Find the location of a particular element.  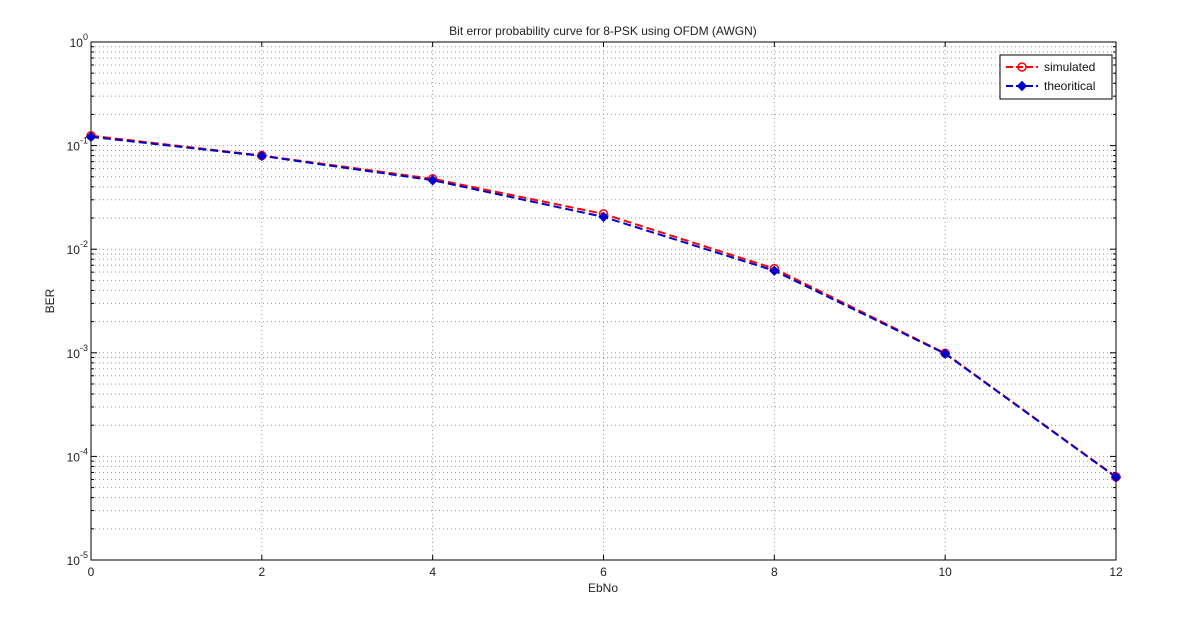

x-tick-label: 8 is located at coordinates (774, 572).